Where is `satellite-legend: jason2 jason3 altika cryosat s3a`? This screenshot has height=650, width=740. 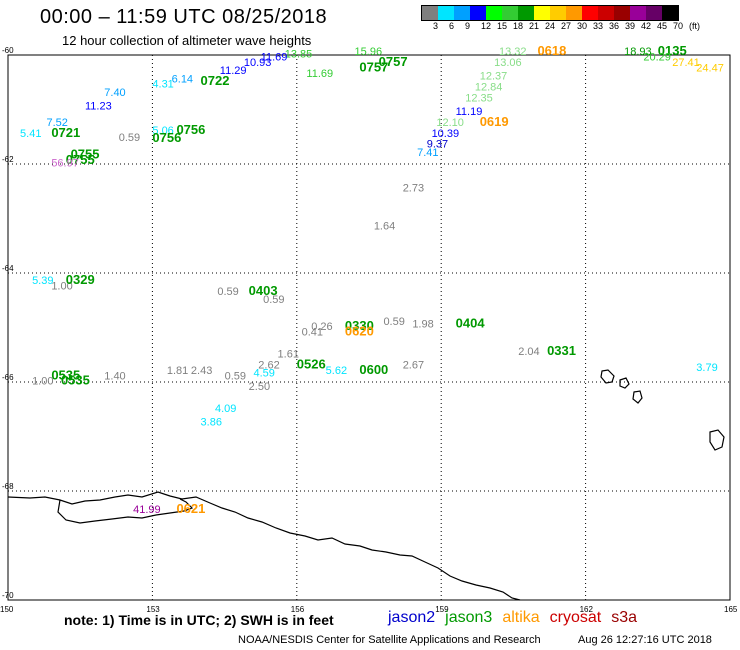 satellite-legend: jason2 jason3 altika cryosat s3a is located at coordinates (517, 618).